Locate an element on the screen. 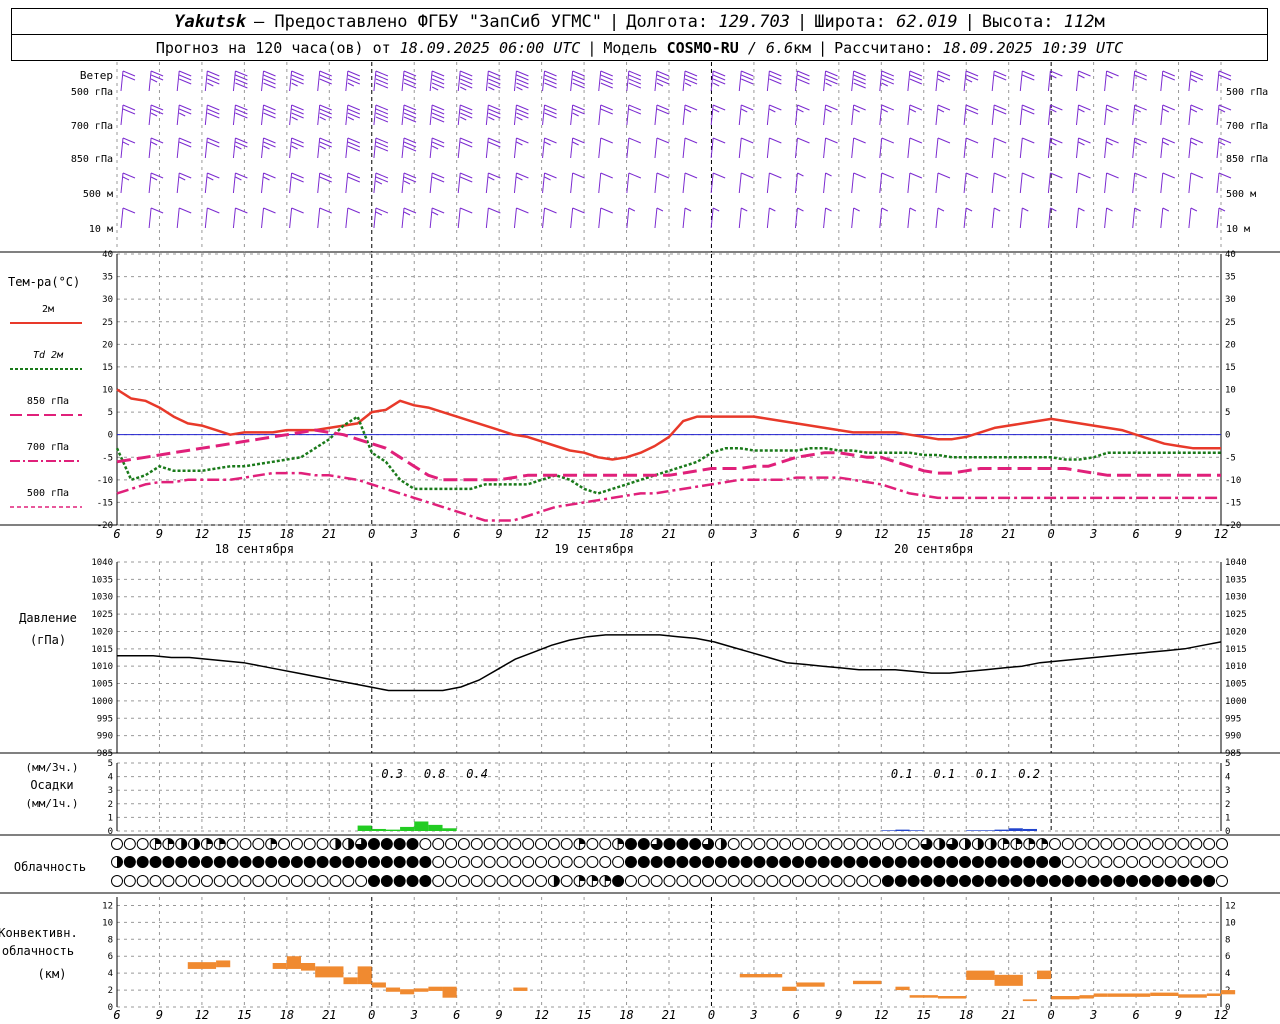 The height and width of the screenshot is (1024, 1280). lon-label: Долгота: is located at coordinates (667, 21).